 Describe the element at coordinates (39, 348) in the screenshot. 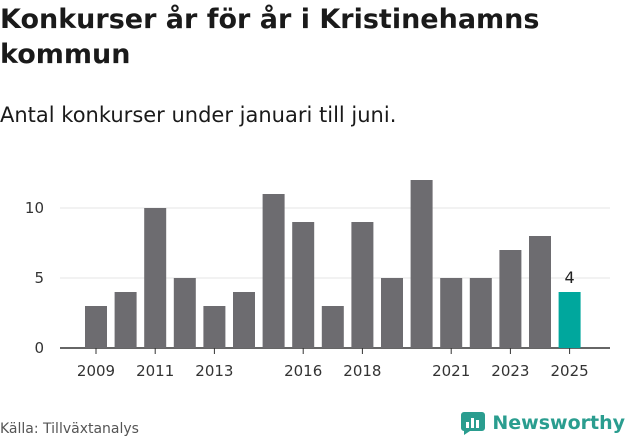

I see `y-tick-label: 0` at that location.